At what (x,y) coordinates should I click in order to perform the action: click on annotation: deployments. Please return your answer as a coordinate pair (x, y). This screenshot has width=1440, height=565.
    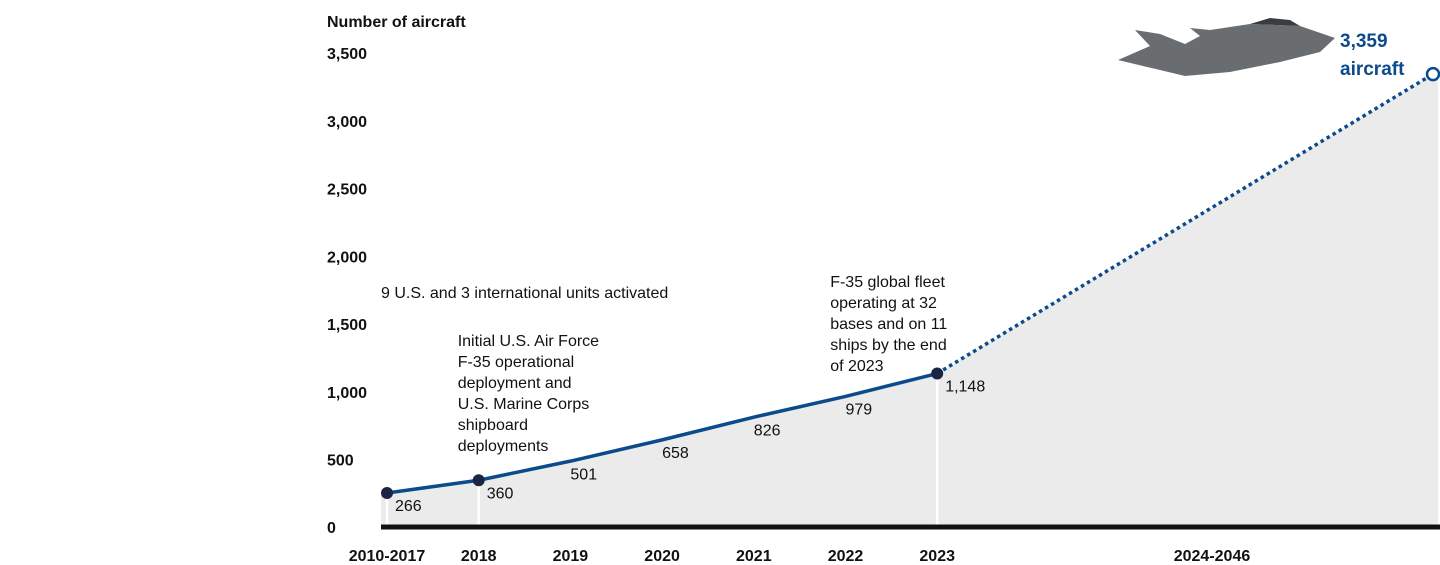
    Looking at the image, I should click on (503, 446).